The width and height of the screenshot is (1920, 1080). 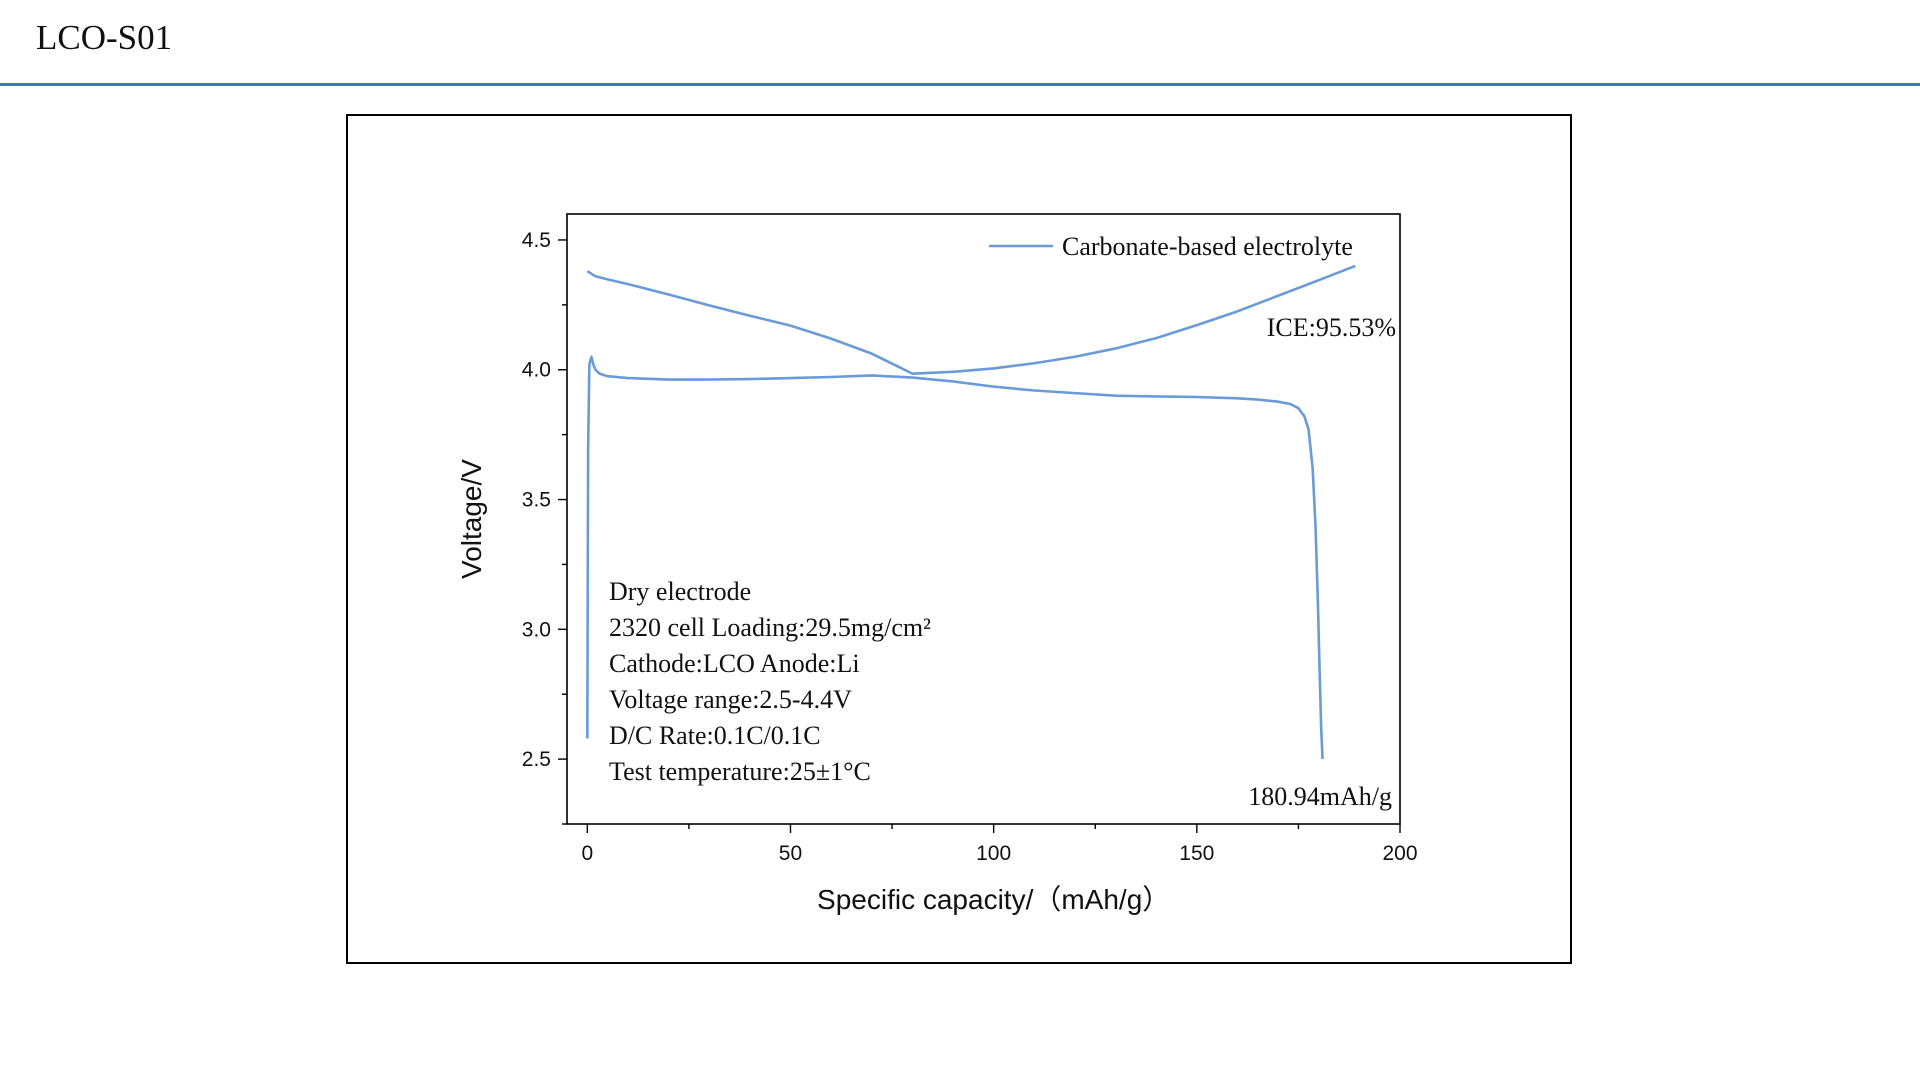 I want to click on y-tick-label: 4.5, so click(x=536, y=240).